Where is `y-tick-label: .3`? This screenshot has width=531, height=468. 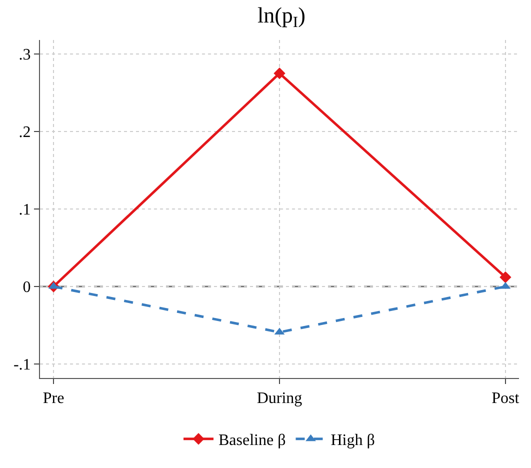
y-tick-label: .3 is located at coordinates (24, 55).